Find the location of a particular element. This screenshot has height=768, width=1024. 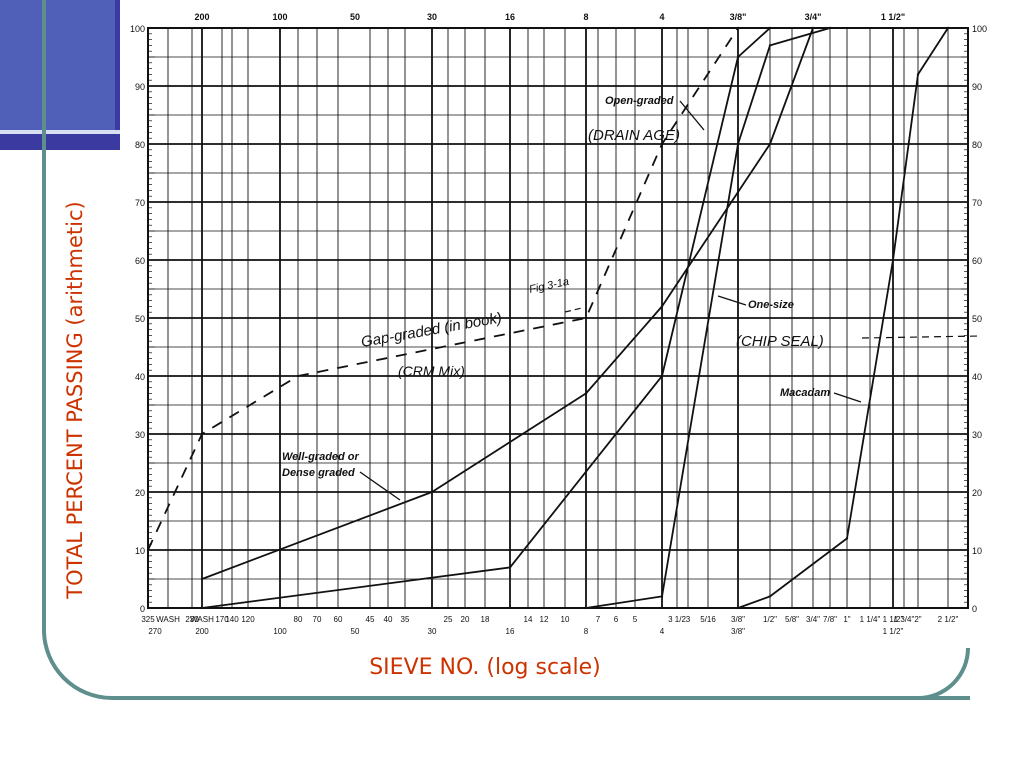

x-tick-top-4: 4 is located at coordinates (661, 17).